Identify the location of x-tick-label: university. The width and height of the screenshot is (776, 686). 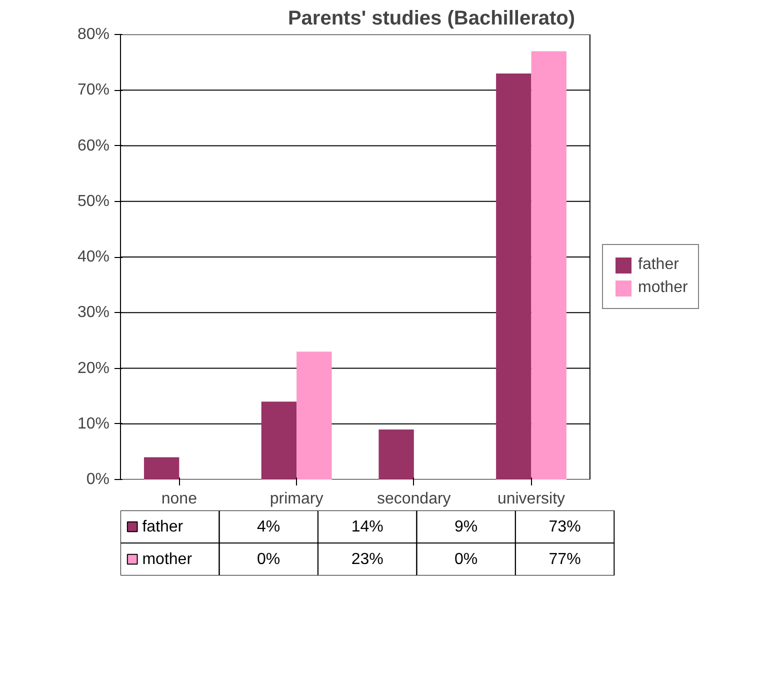
(531, 499).